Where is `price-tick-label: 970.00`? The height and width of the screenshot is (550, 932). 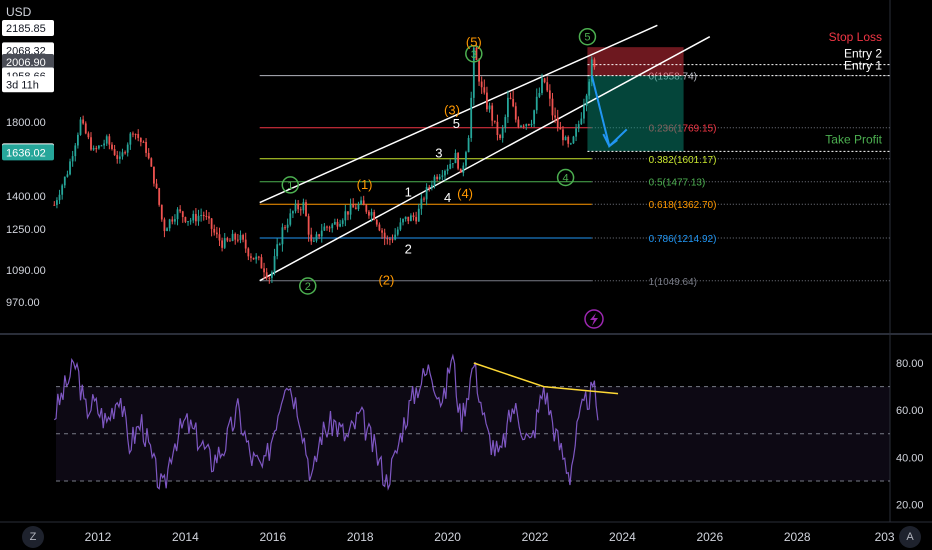 price-tick-label: 970.00 is located at coordinates (23, 303).